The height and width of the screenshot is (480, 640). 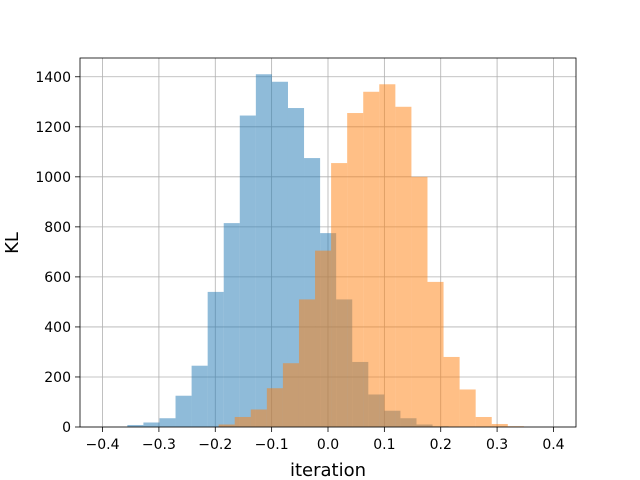 What do you see at coordinates (57, 228) in the screenshot?
I see `y-tick-label: 800` at bounding box center [57, 228].